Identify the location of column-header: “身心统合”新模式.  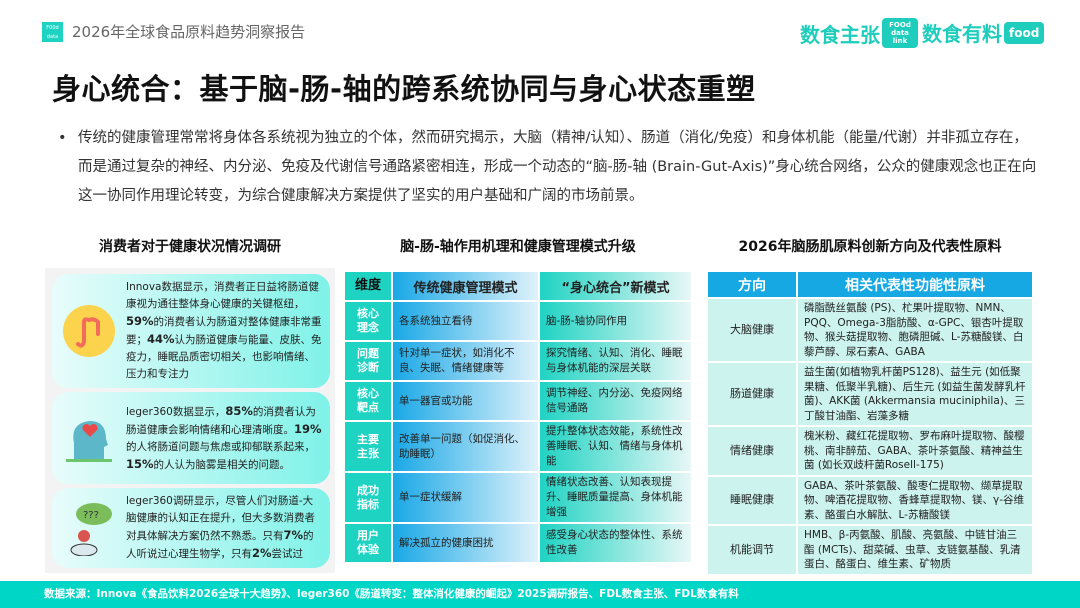
(615, 286).